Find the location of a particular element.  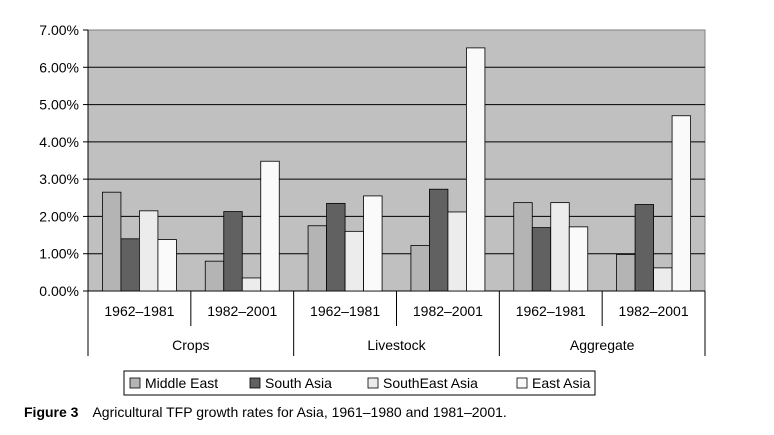

legend-label: Middle East is located at coordinates (181, 383).